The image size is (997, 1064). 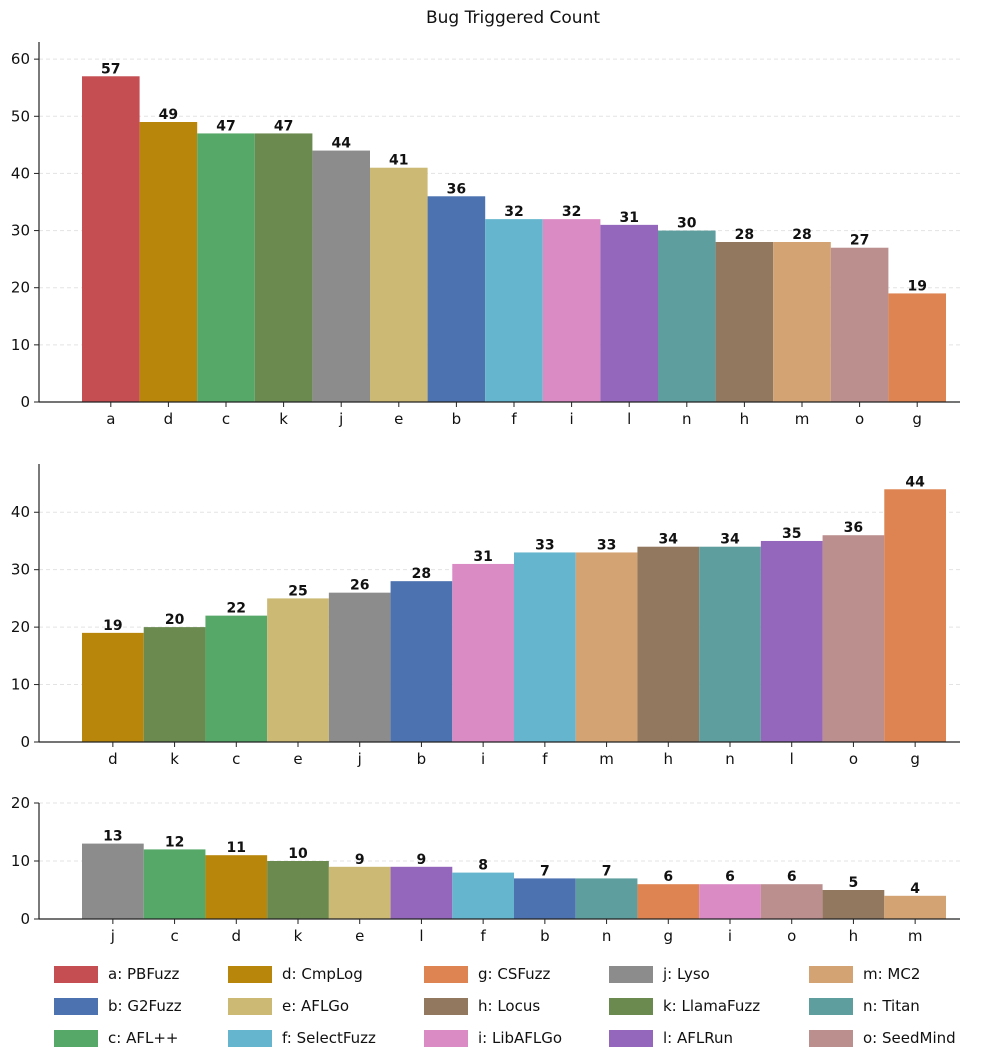 What do you see at coordinates (853, 759) in the screenshot?
I see `x-tick-label: o` at bounding box center [853, 759].